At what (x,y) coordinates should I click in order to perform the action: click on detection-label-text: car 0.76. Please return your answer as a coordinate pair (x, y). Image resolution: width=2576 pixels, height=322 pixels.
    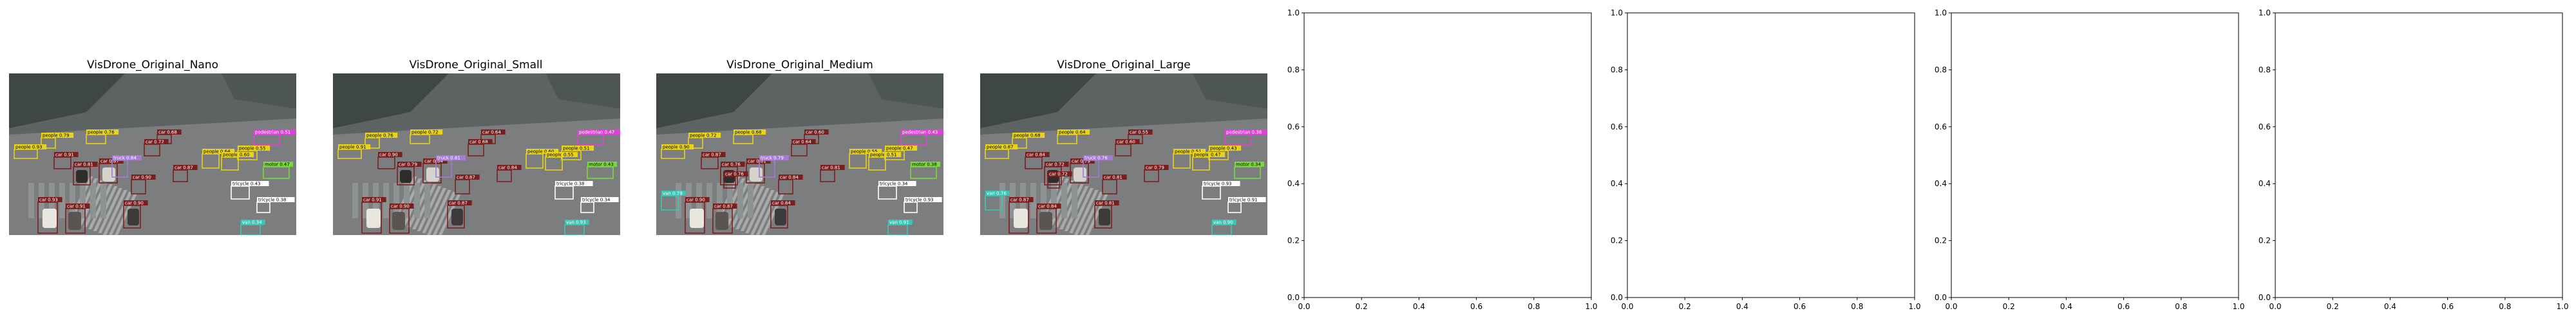
    Looking at the image, I should click on (734, 175).